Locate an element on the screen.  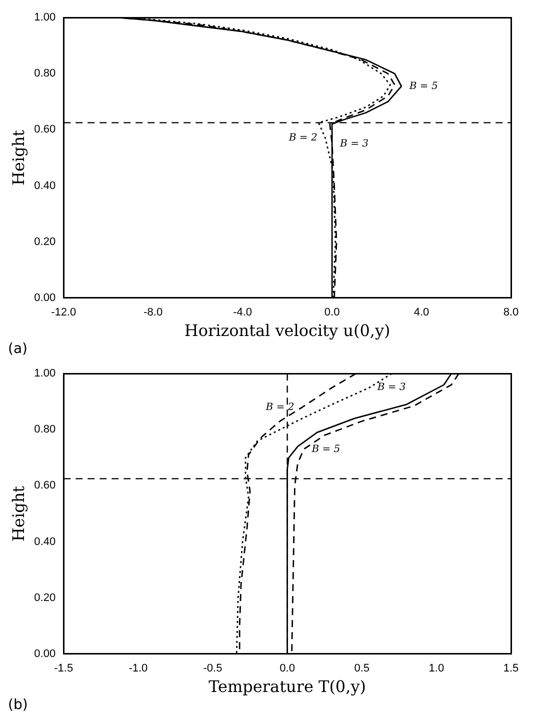
x-axis-title: Horizontal velocity u(0,y) is located at coordinates (287, 330).